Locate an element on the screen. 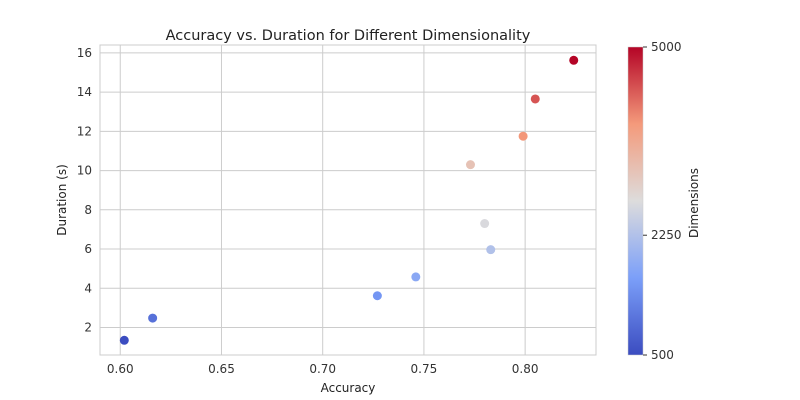 The width and height of the screenshot is (800, 400). y-tick-label: 10 is located at coordinates (84, 171).